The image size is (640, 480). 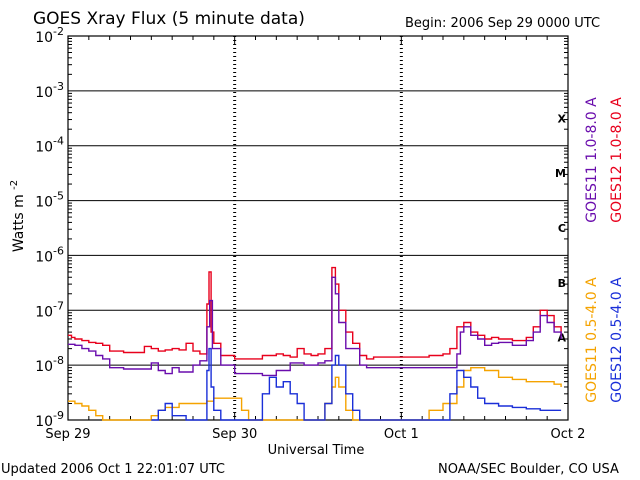 What do you see at coordinates (49, 90) in the screenshot?
I see `y-tick-label: 10⁻³` at bounding box center [49, 90].